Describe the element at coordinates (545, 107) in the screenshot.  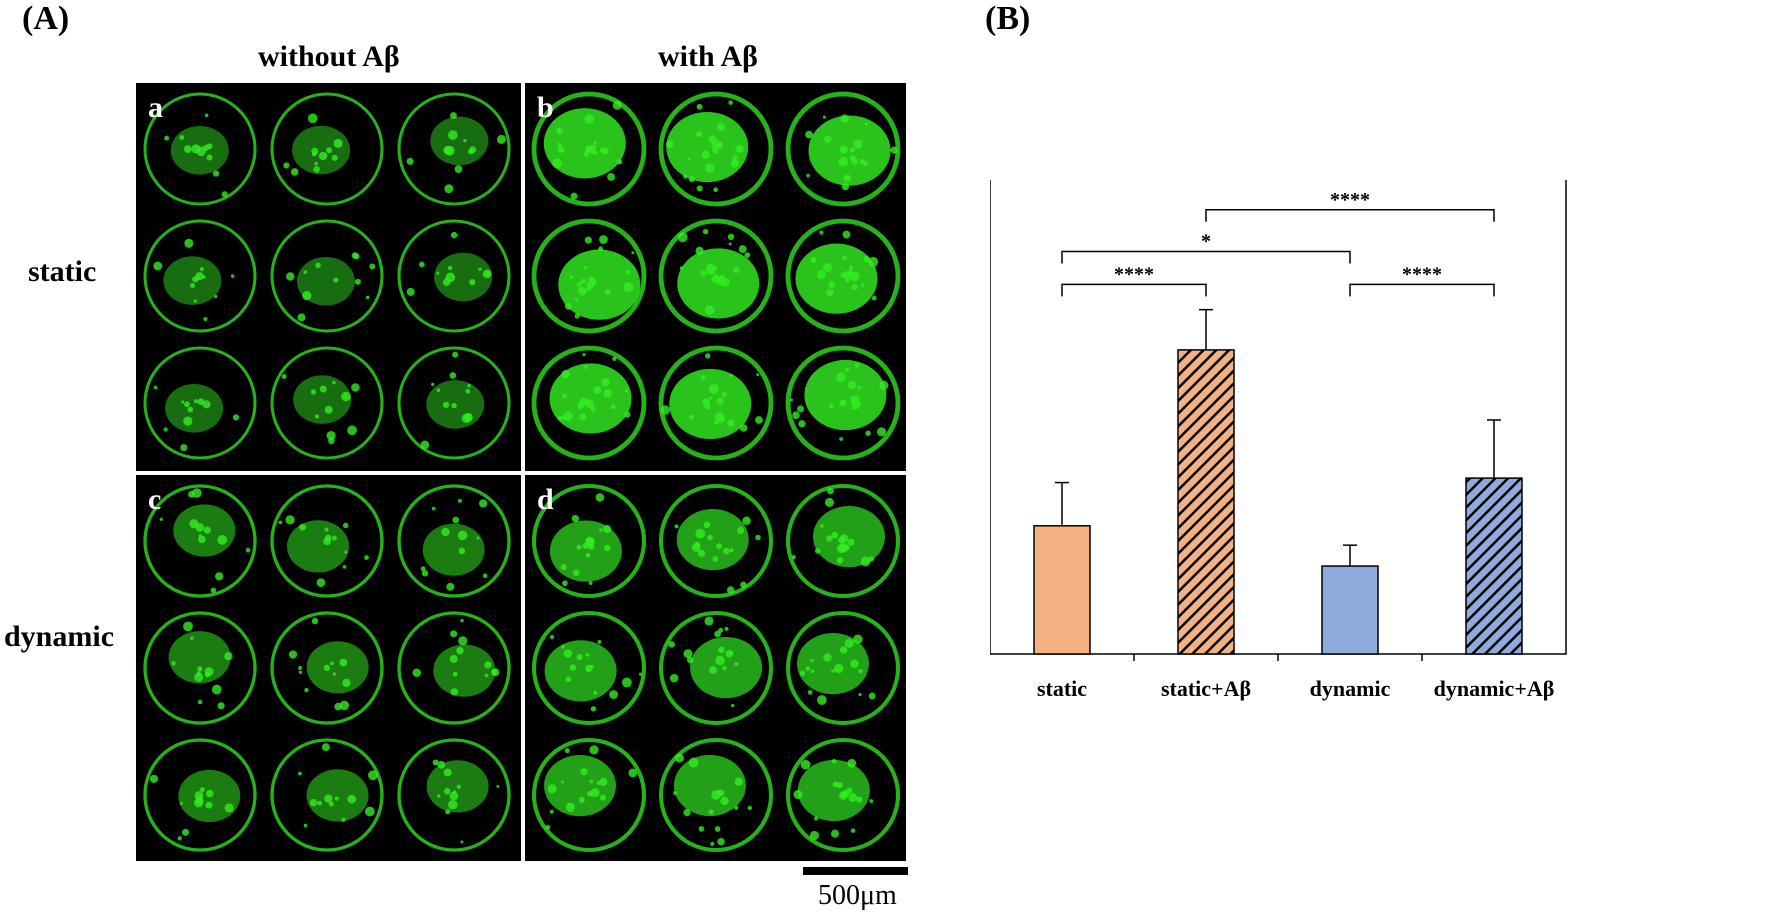
I see `subpanel-label: b` at that location.